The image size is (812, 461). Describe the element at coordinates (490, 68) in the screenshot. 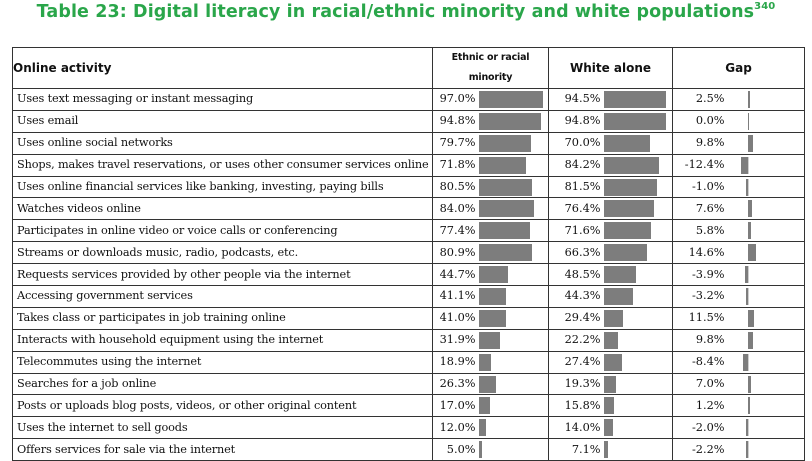

I see `header-ethnic-minority: Ethnic or racial minority` at that location.